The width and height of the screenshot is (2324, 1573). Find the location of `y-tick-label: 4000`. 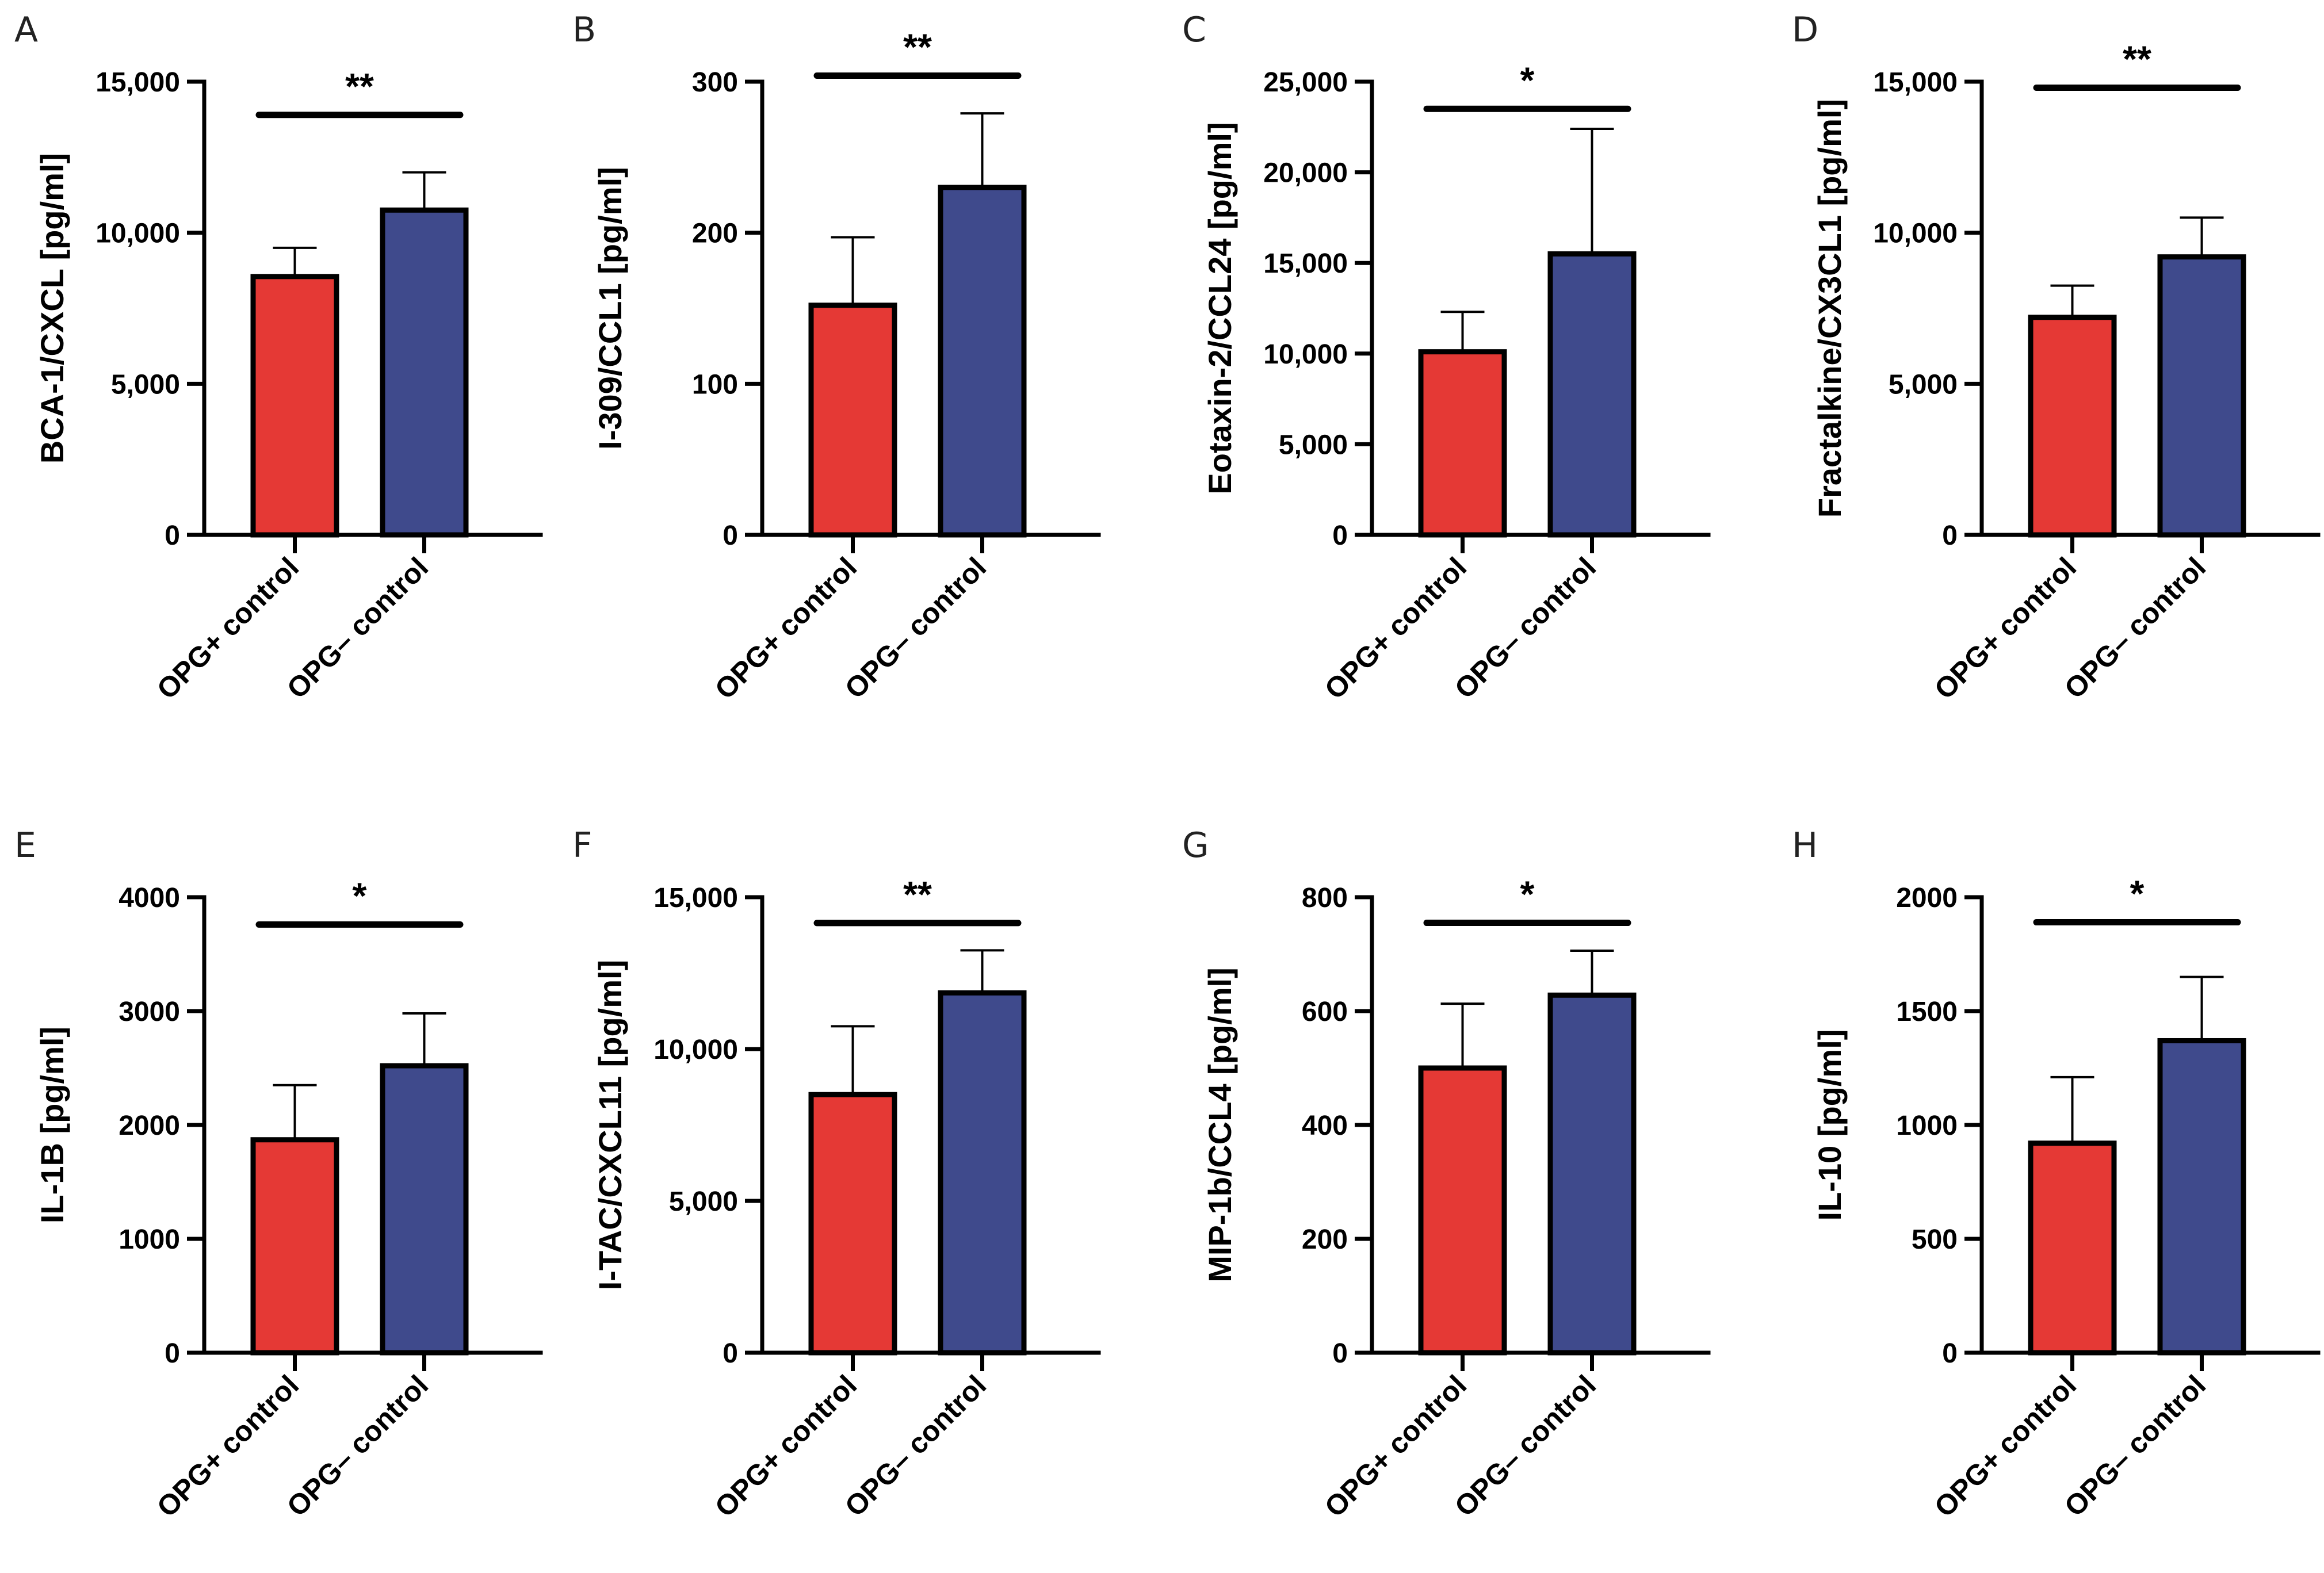

y-tick-label: 4000 is located at coordinates (149, 898).